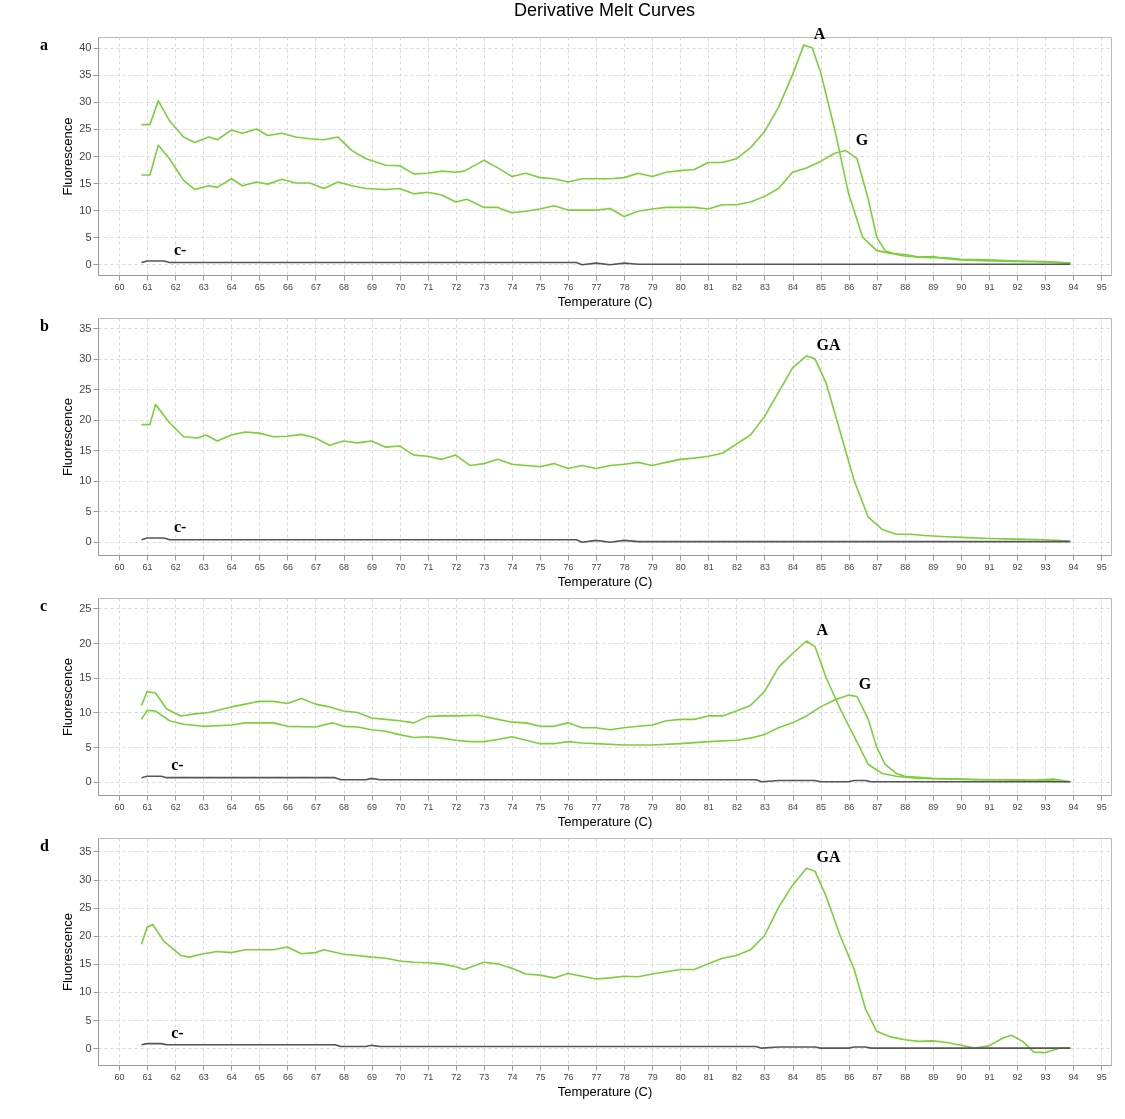 Image resolution: width=1125 pixels, height=1119 pixels. What do you see at coordinates (822, 630) in the screenshot?
I see `series-label: A` at bounding box center [822, 630].